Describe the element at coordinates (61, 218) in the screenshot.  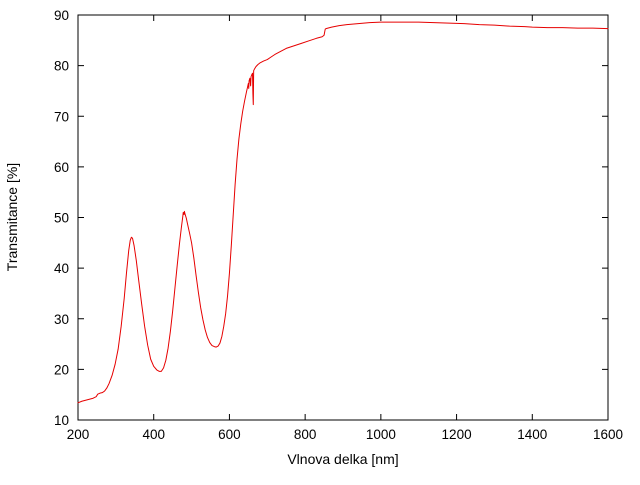
I see `y-tick-label: 50` at that location.